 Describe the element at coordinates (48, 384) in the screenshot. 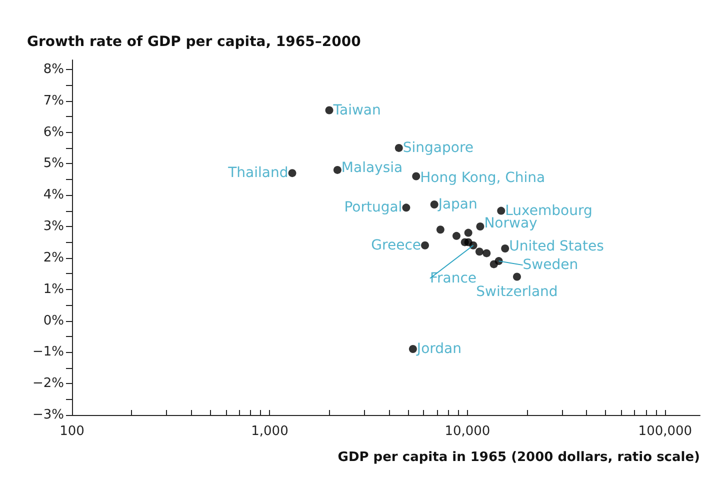

I see `y-tick-label: −2%` at that location.